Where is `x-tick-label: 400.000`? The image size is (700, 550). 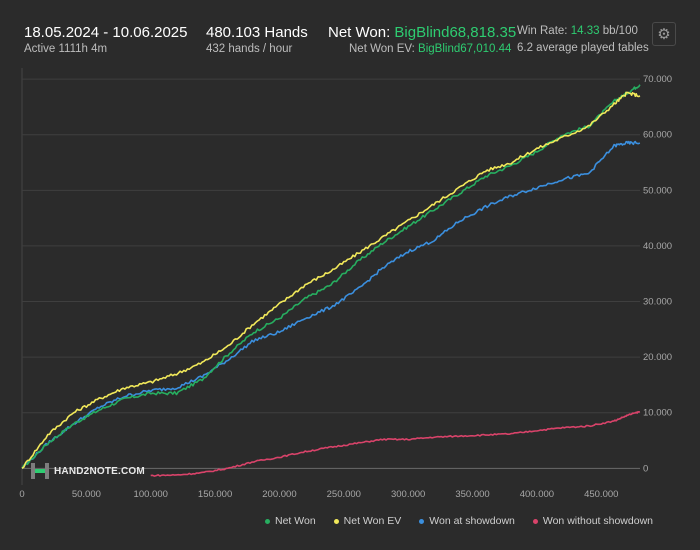 x-tick-label: 400.000 is located at coordinates (537, 494).